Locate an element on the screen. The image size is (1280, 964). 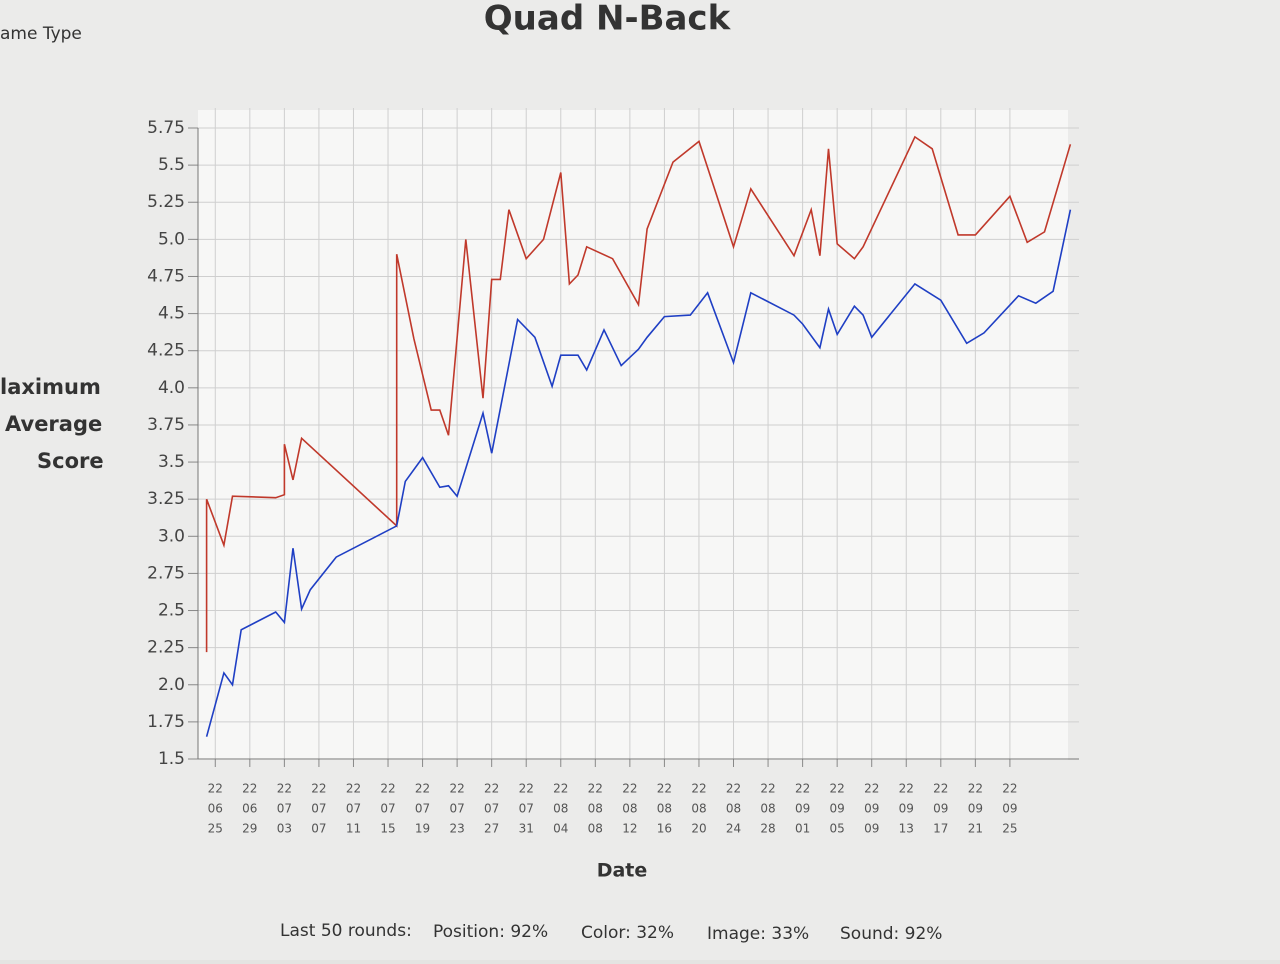
footer-stat: Sound: 92% is located at coordinates (891, 934).